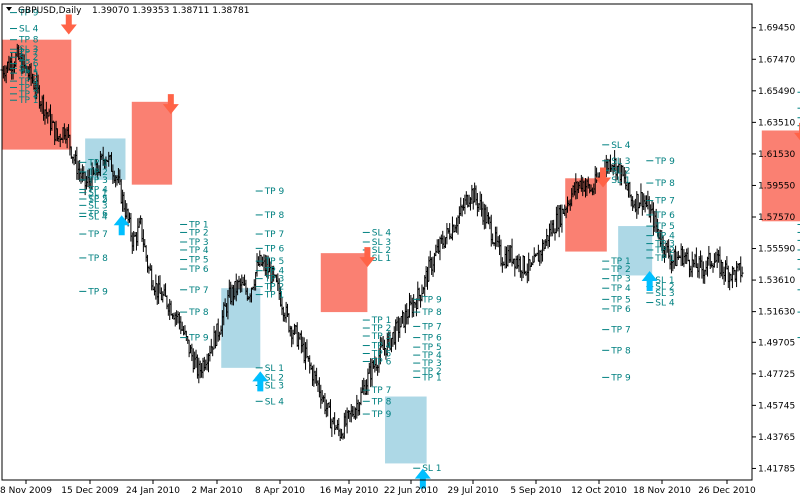 The height and width of the screenshot is (500, 800). What do you see at coordinates (727, 491) in the screenshot?
I see `x-tick-label: 26 Dec 2010` at bounding box center [727, 491].